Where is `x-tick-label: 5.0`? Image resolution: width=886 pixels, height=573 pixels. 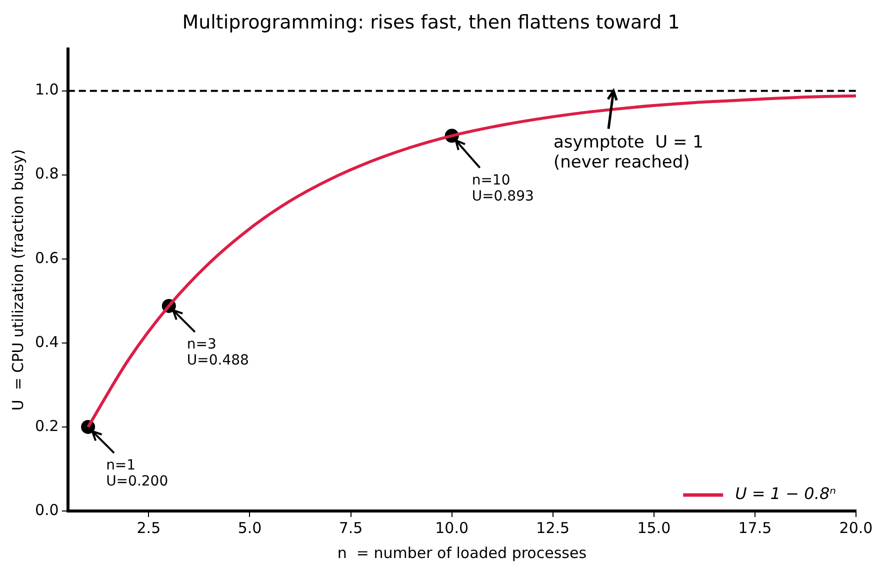 x-tick-label: 5.0 is located at coordinates (250, 527).